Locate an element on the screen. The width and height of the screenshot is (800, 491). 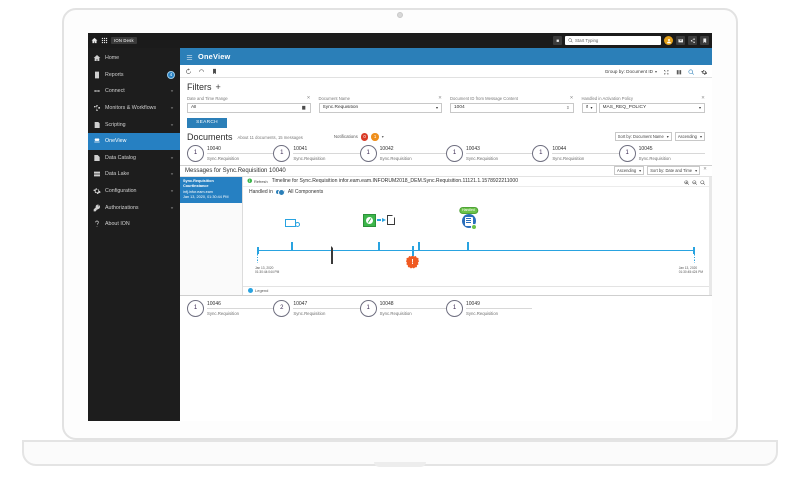
sidebar-item-authorizations: Authorizations is located at coordinates (134, 207).